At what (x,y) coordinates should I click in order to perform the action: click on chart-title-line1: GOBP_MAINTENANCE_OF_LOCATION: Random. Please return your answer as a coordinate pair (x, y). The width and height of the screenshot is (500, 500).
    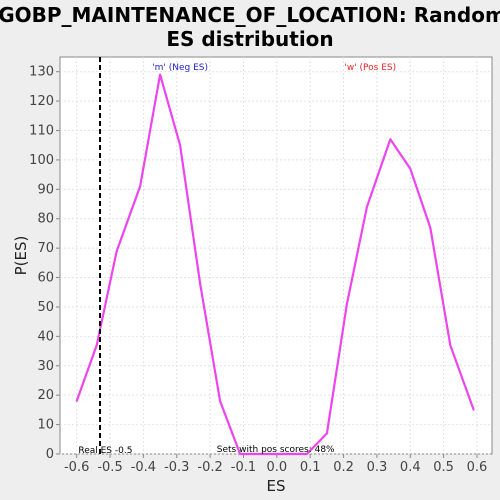
    Looking at the image, I should click on (250, 15).